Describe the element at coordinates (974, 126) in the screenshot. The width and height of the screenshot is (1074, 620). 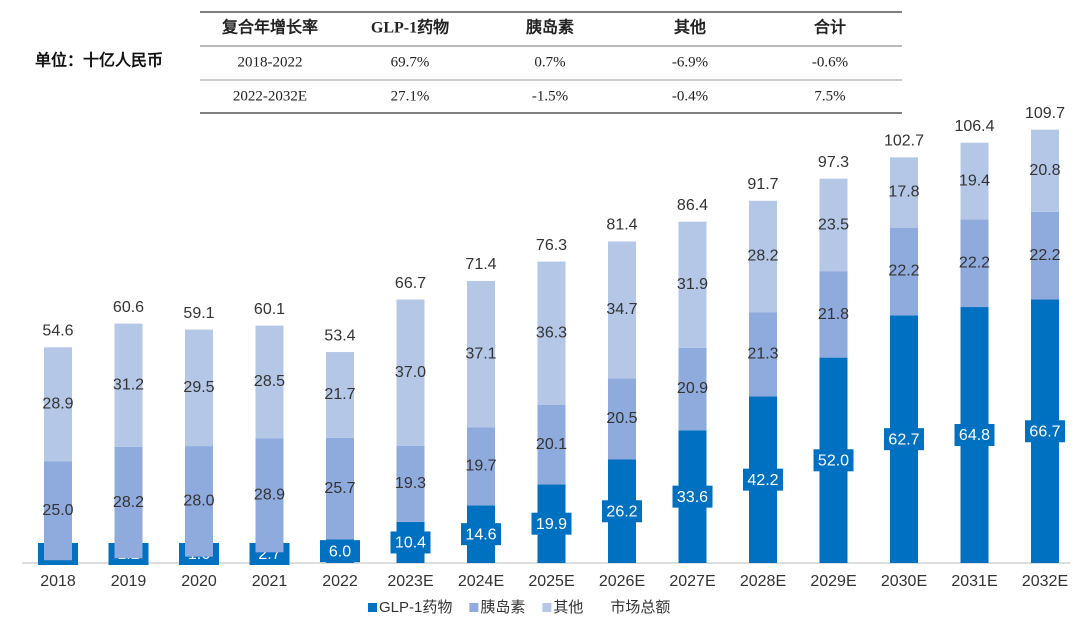
I see `total-label: 106.4` at that location.